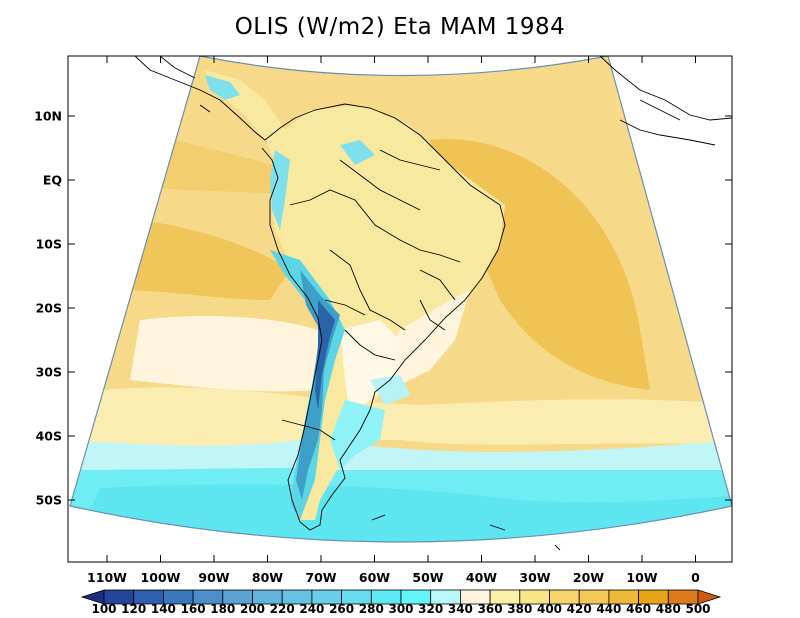 The width and height of the screenshot is (800, 618). I want to click on lat-tick-label: 20S, so click(49, 308).